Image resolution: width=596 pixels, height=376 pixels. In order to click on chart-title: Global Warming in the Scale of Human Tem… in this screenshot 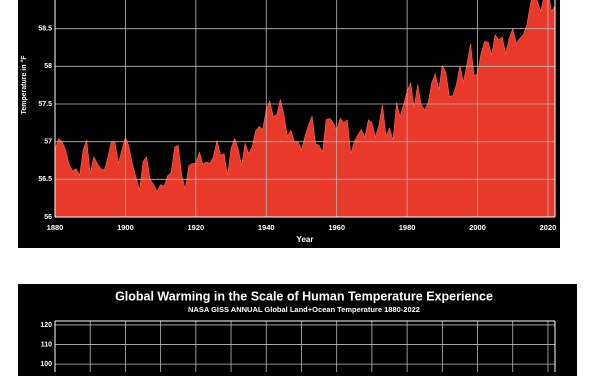, I will do `click(304, 296)`.